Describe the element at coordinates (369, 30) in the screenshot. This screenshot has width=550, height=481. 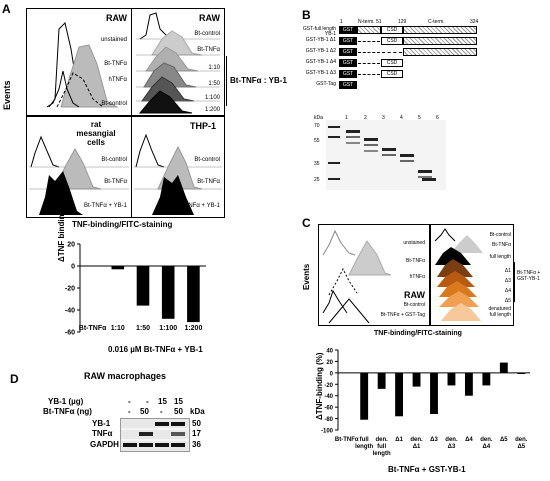
I see `nterm-segment` at that location.